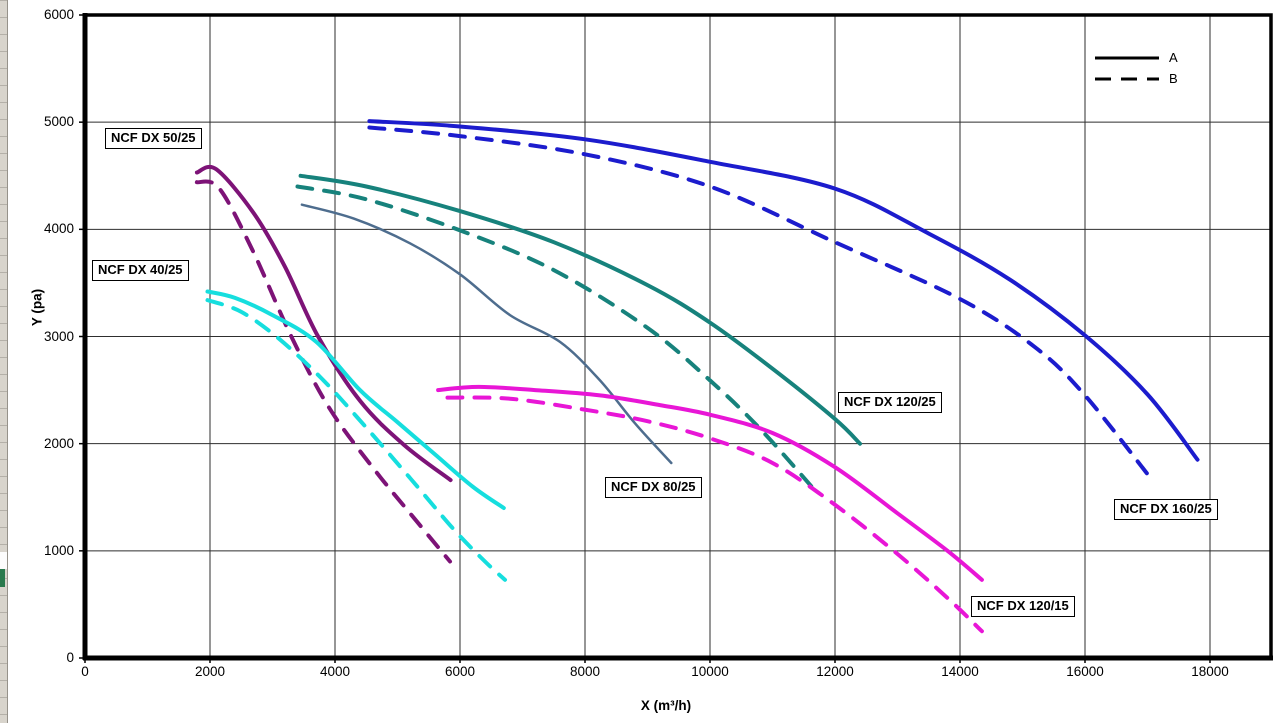 The image size is (1282, 723). What do you see at coordinates (1173, 57) in the screenshot?
I see `legend-label-a: A` at bounding box center [1173, 57].